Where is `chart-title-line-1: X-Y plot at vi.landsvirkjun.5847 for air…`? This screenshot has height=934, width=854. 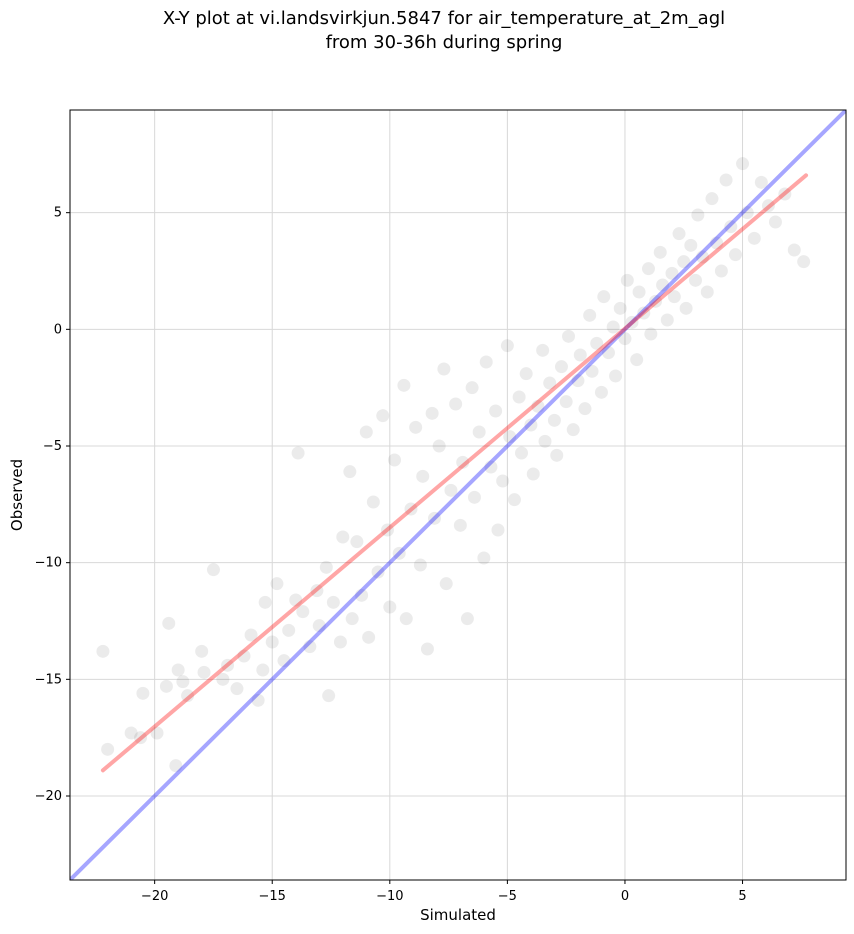
chart-title-line-1: X-Y plot at vi.landsvirkjun.5847 for air… is located at coordinates (444, 18).